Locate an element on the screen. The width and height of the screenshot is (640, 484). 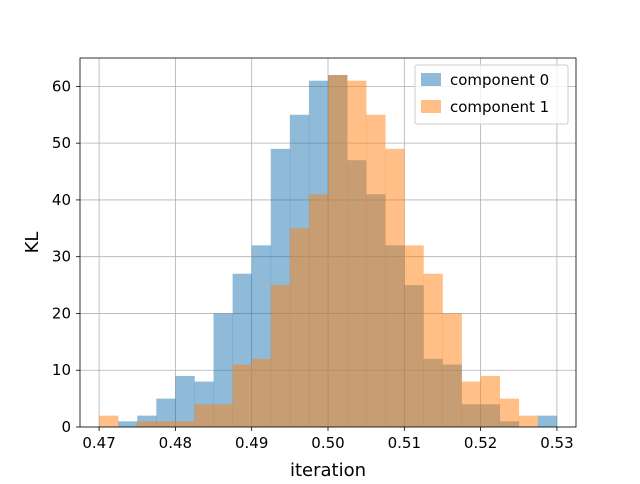
x-tick-label: 0.51 is located at coordinates (404, 443).